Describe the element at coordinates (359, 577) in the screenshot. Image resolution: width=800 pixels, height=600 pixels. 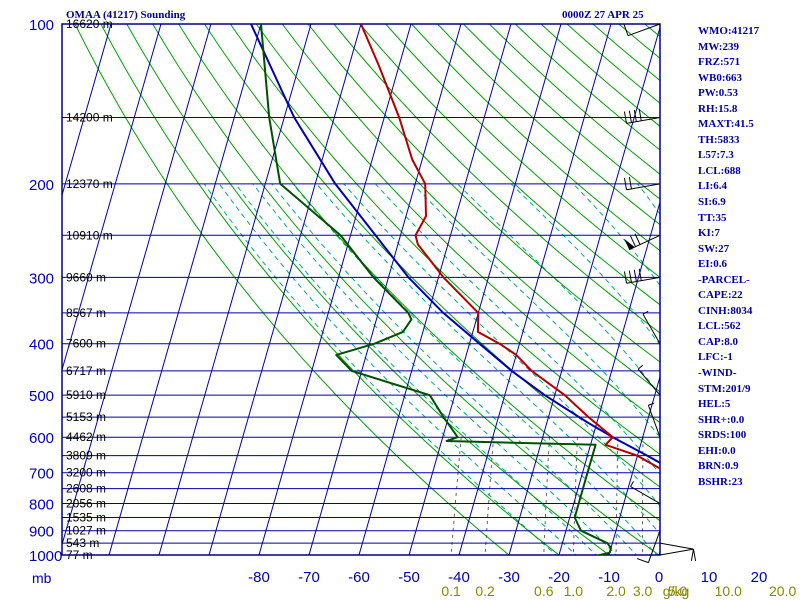
I see `temperature-tick-label: -60` at that location.